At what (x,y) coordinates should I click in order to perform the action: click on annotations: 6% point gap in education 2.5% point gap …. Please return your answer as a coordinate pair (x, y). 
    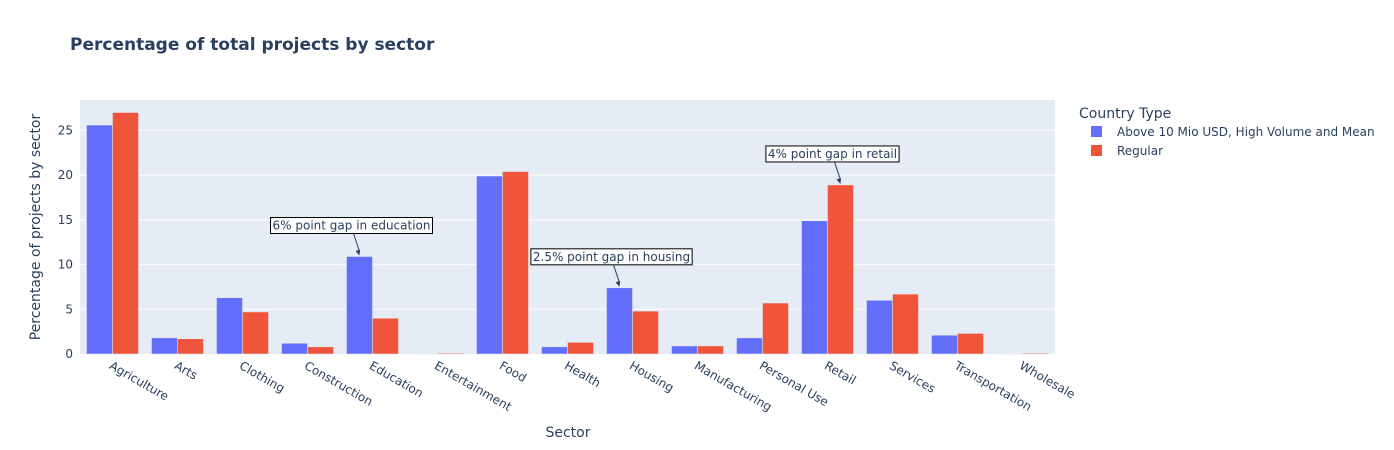
    Looking at the image, I should click on (585, 216).